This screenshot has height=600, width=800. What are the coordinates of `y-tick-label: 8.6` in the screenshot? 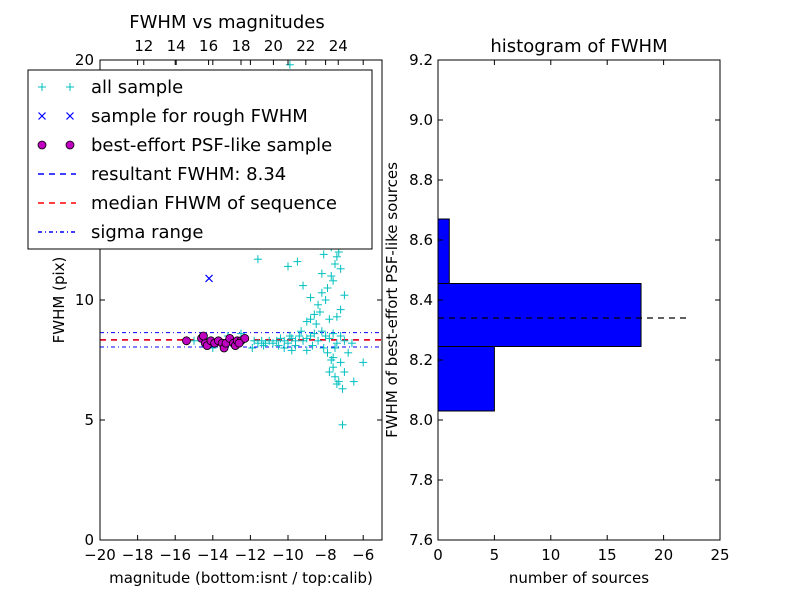 It's located at (421, 240).